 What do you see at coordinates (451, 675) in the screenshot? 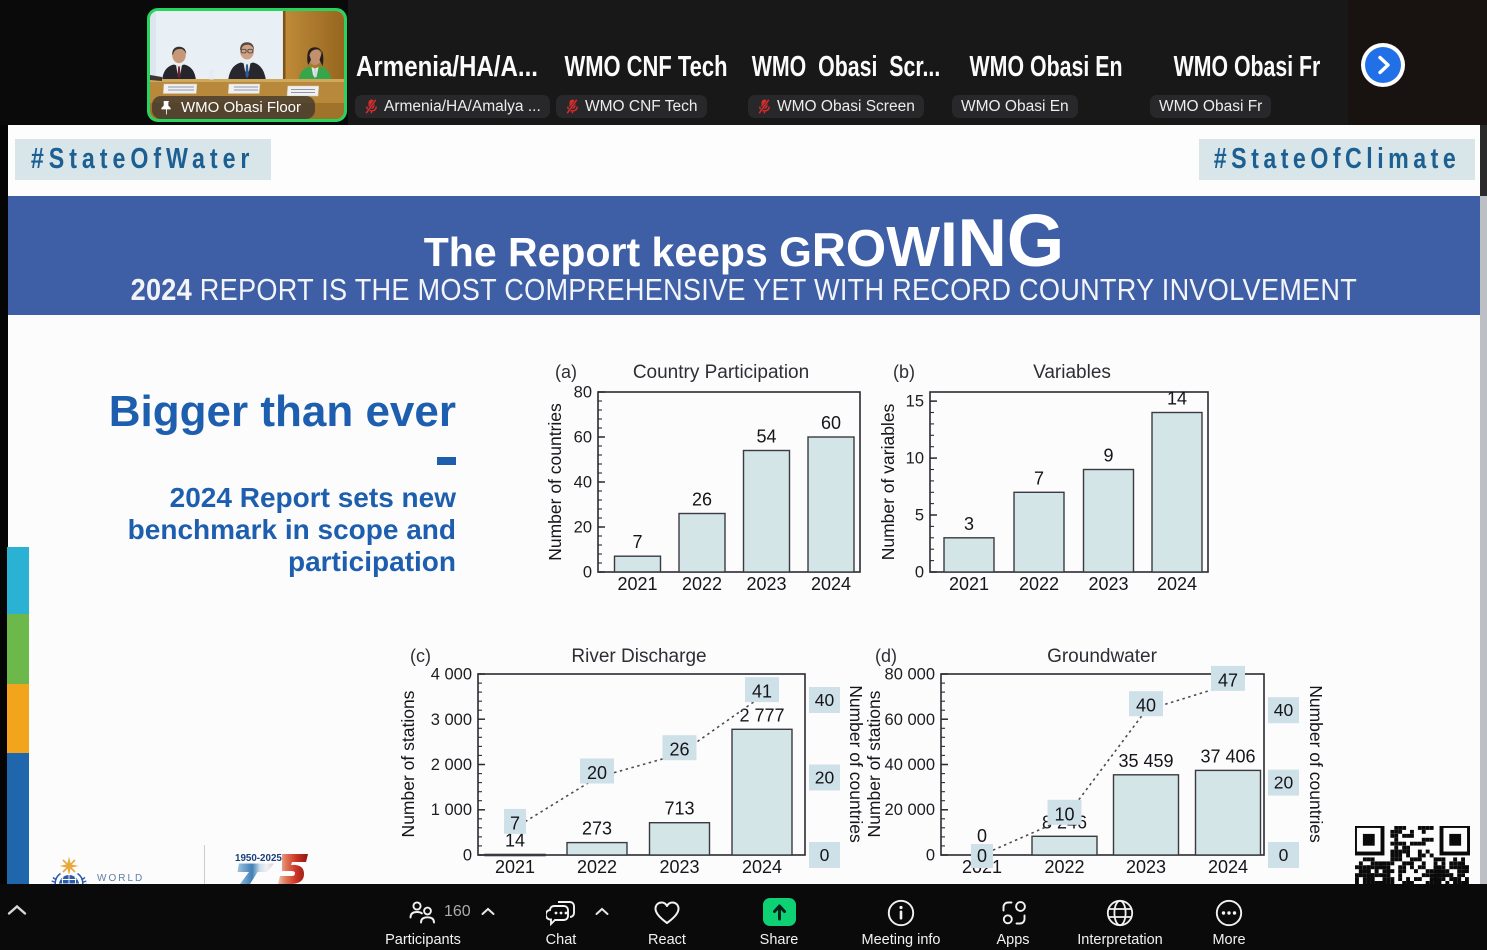
I see `svg-text: 4 000` at bounding box center [451, 675].